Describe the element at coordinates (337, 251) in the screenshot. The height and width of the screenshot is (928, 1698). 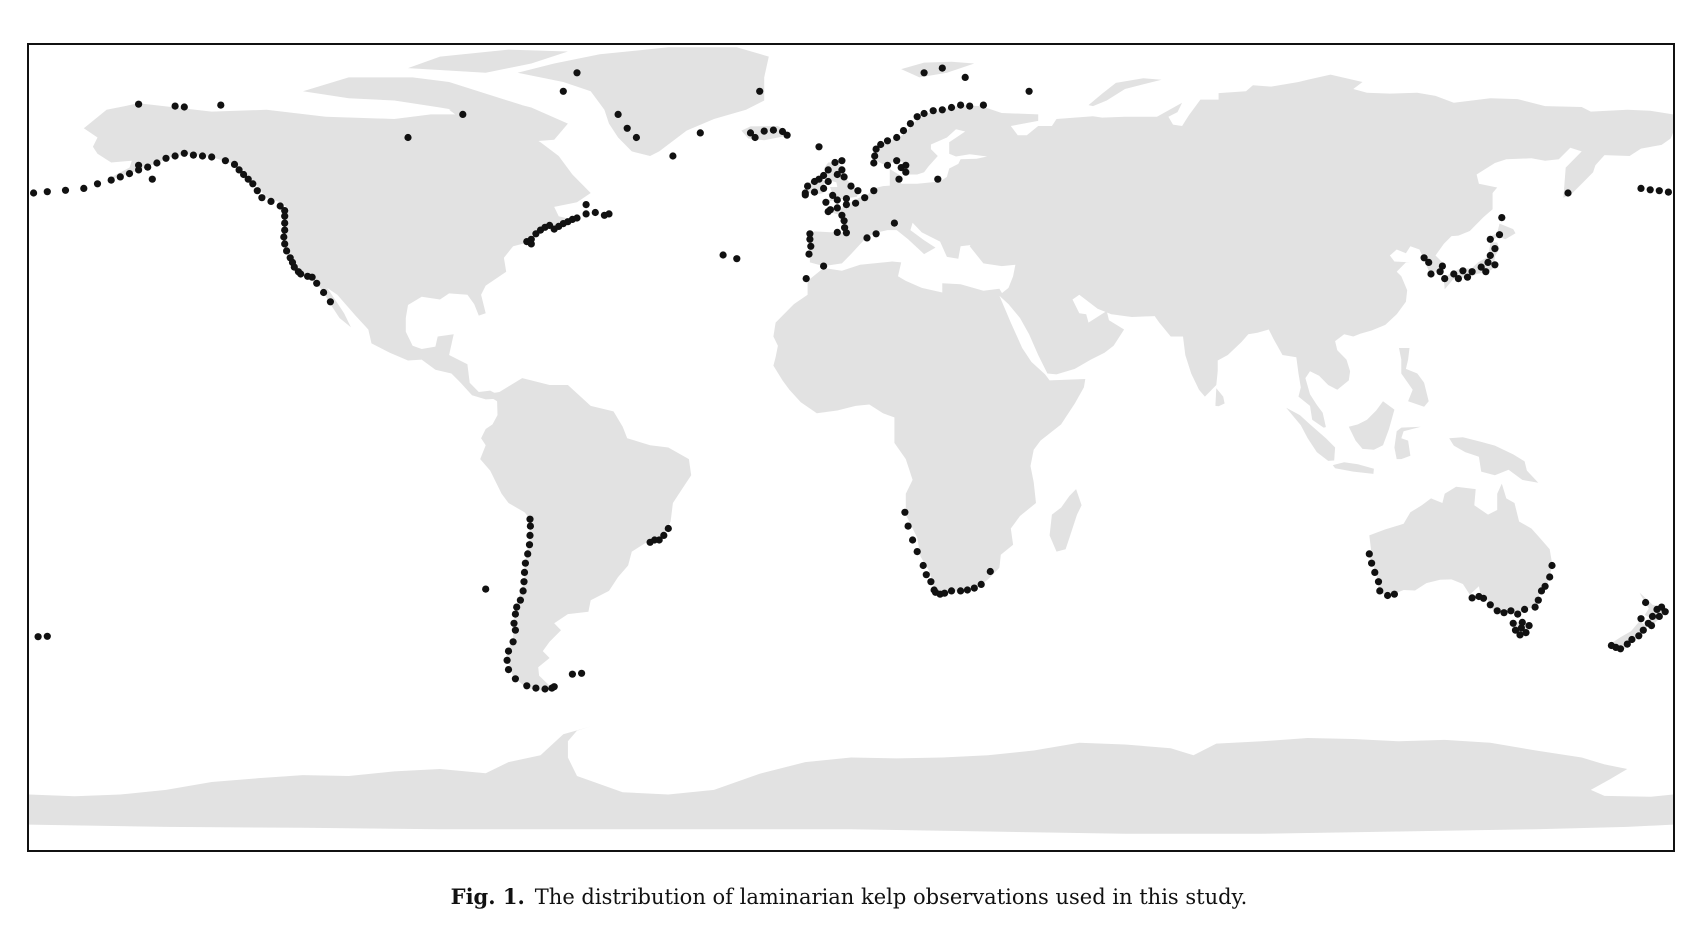
I see `land-north-america` at that location.